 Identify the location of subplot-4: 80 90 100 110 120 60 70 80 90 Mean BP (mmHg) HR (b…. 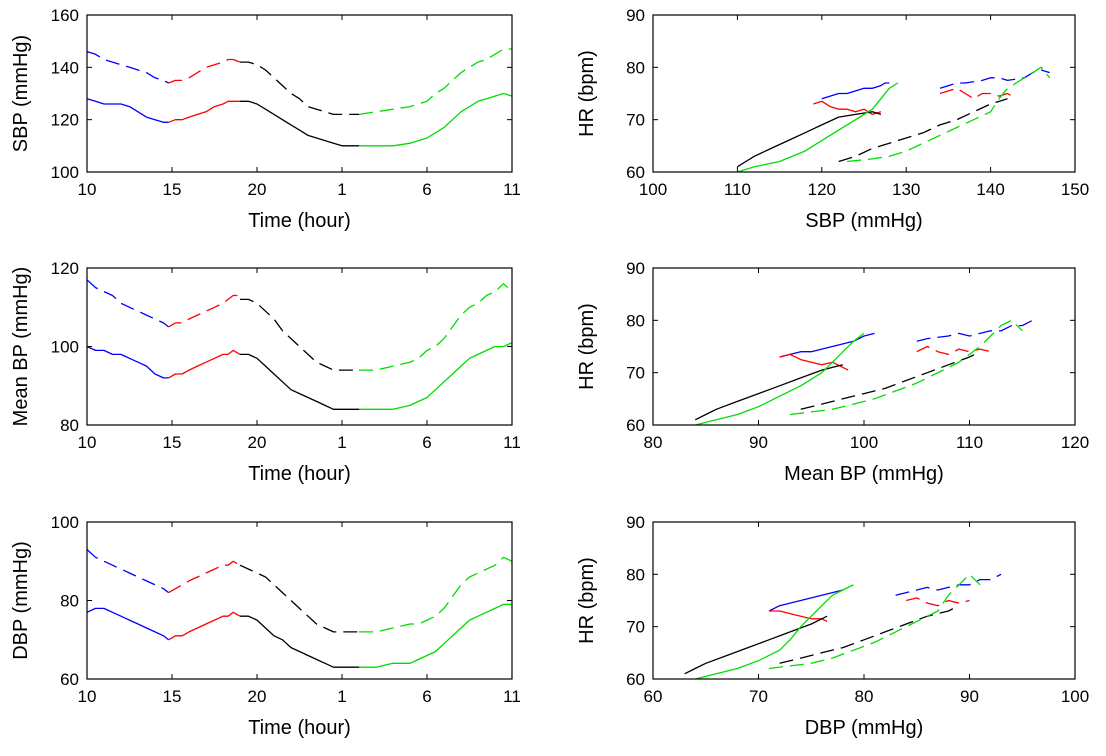
(832, 372).